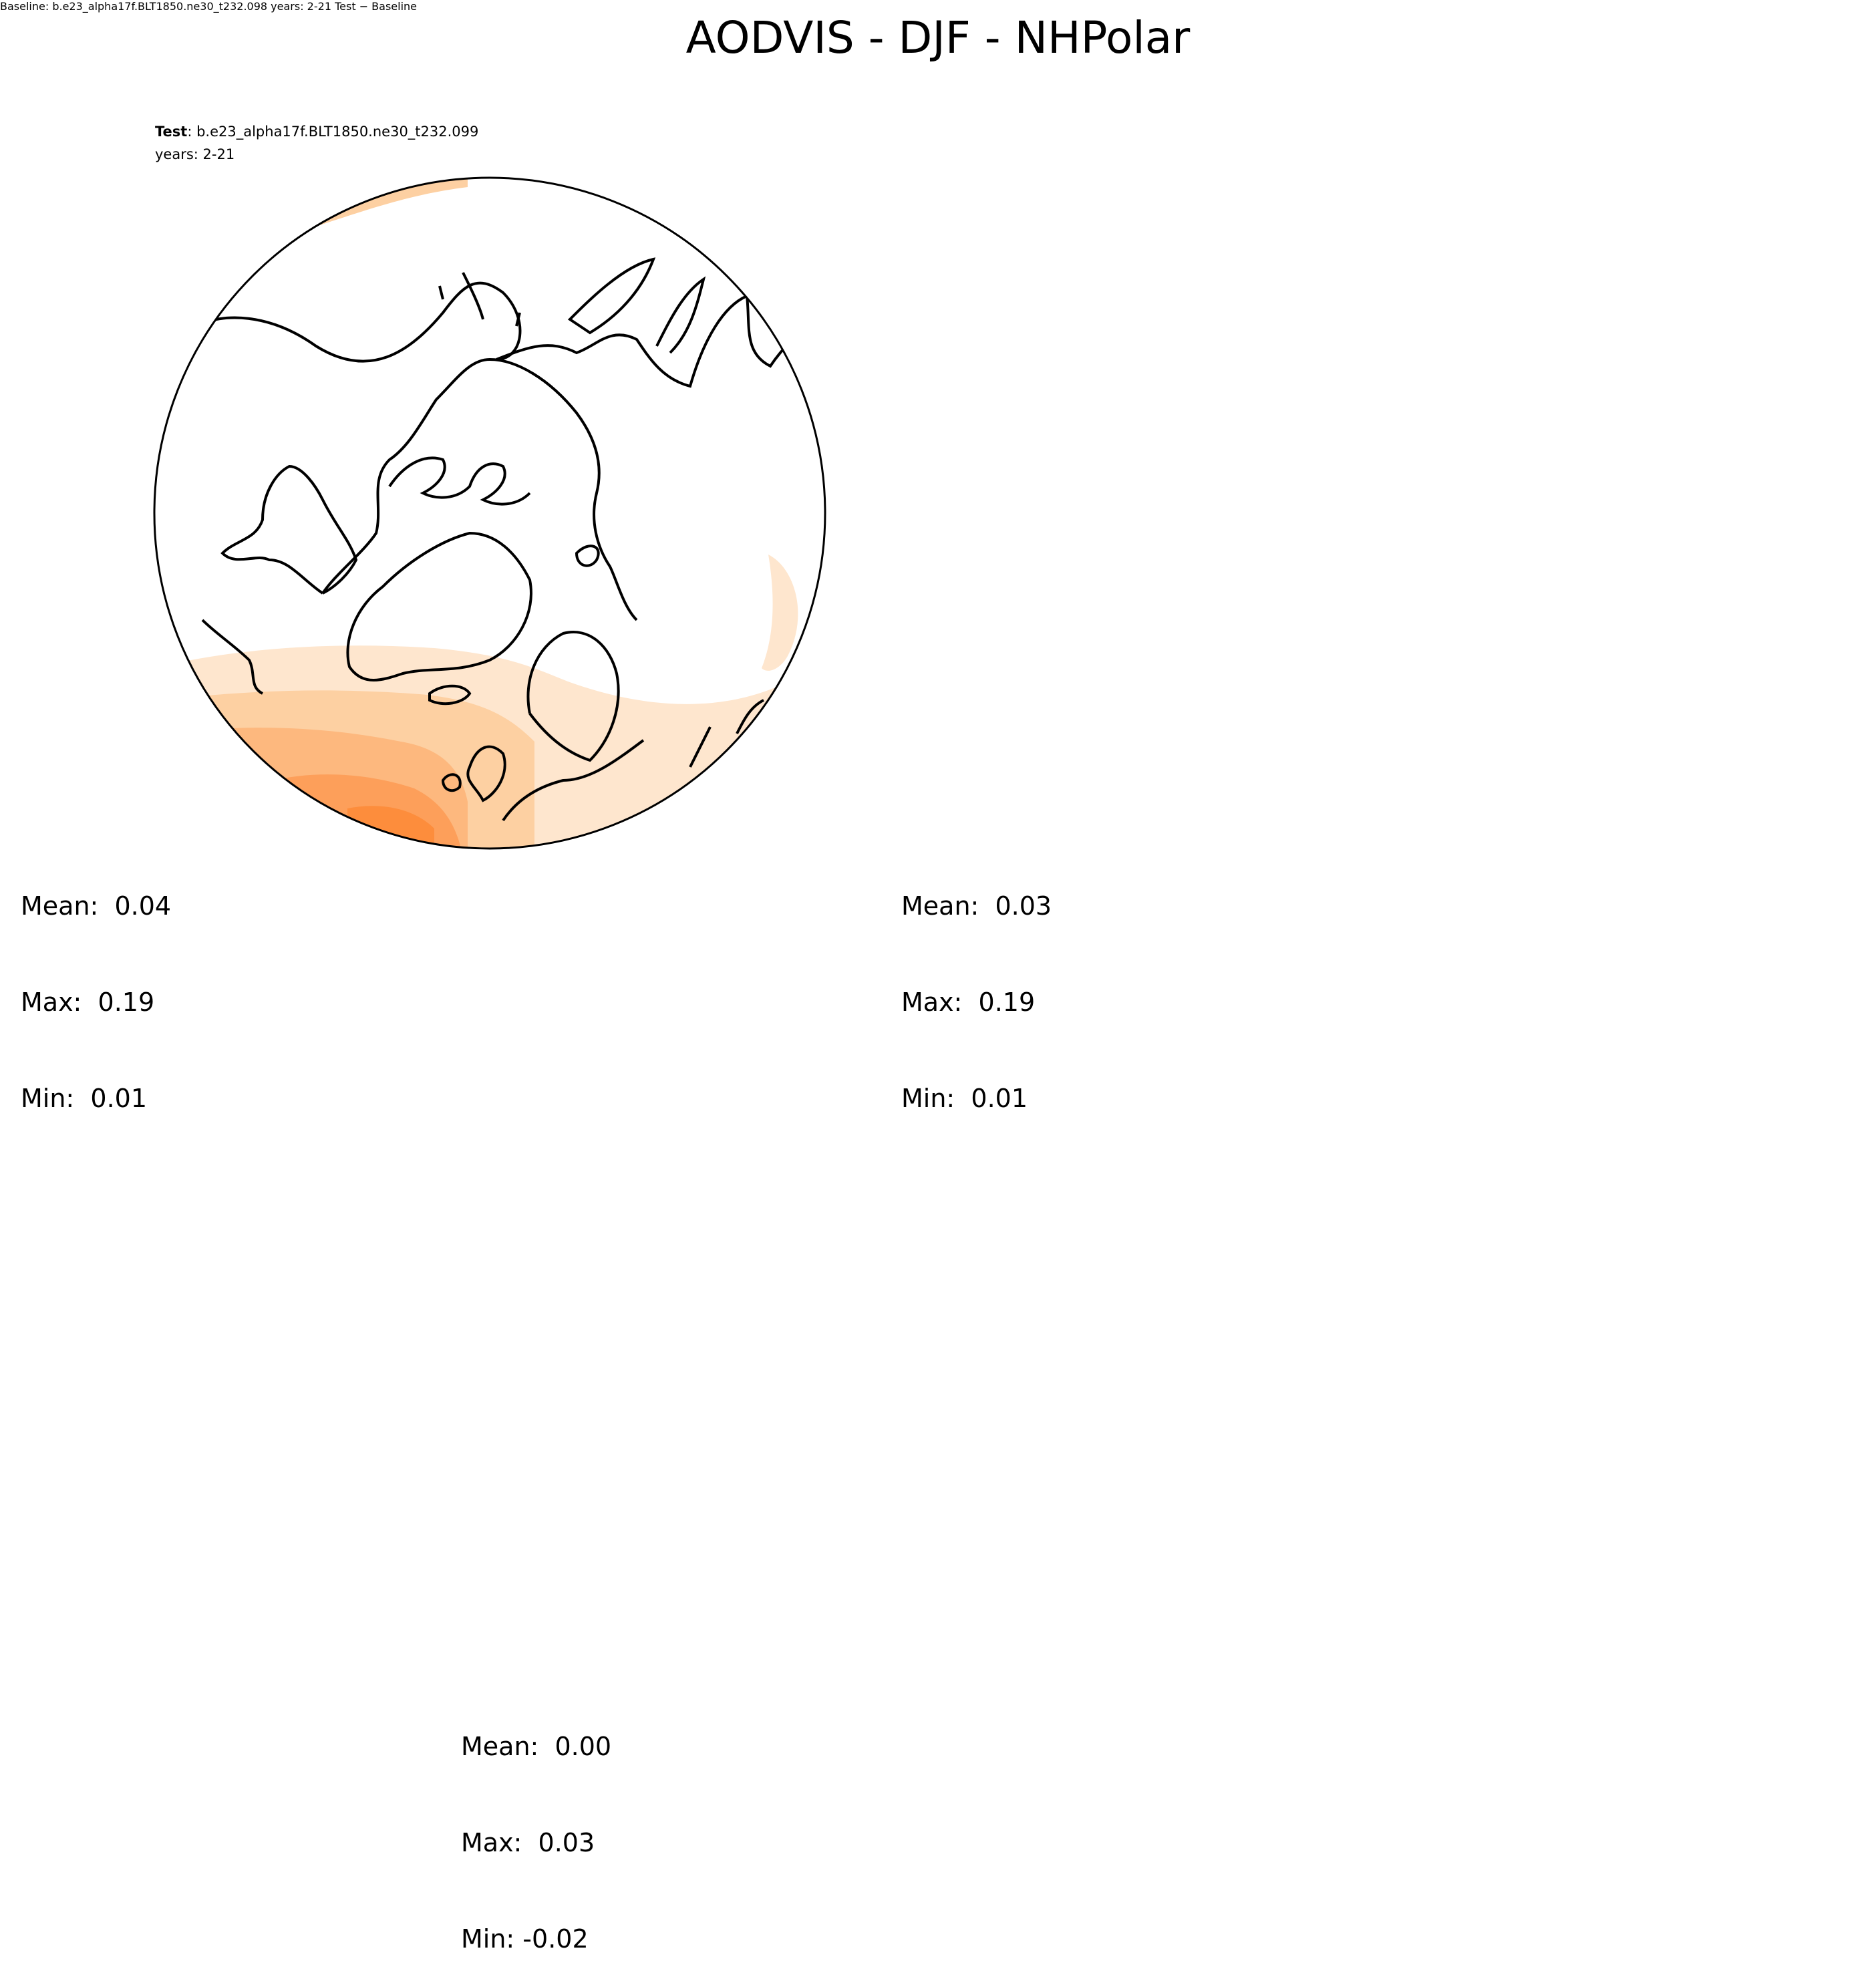 This screenshot has width=1876, height=1987. I want to click on stats-difference-max: Max: 0.03, so click(528, 1843).